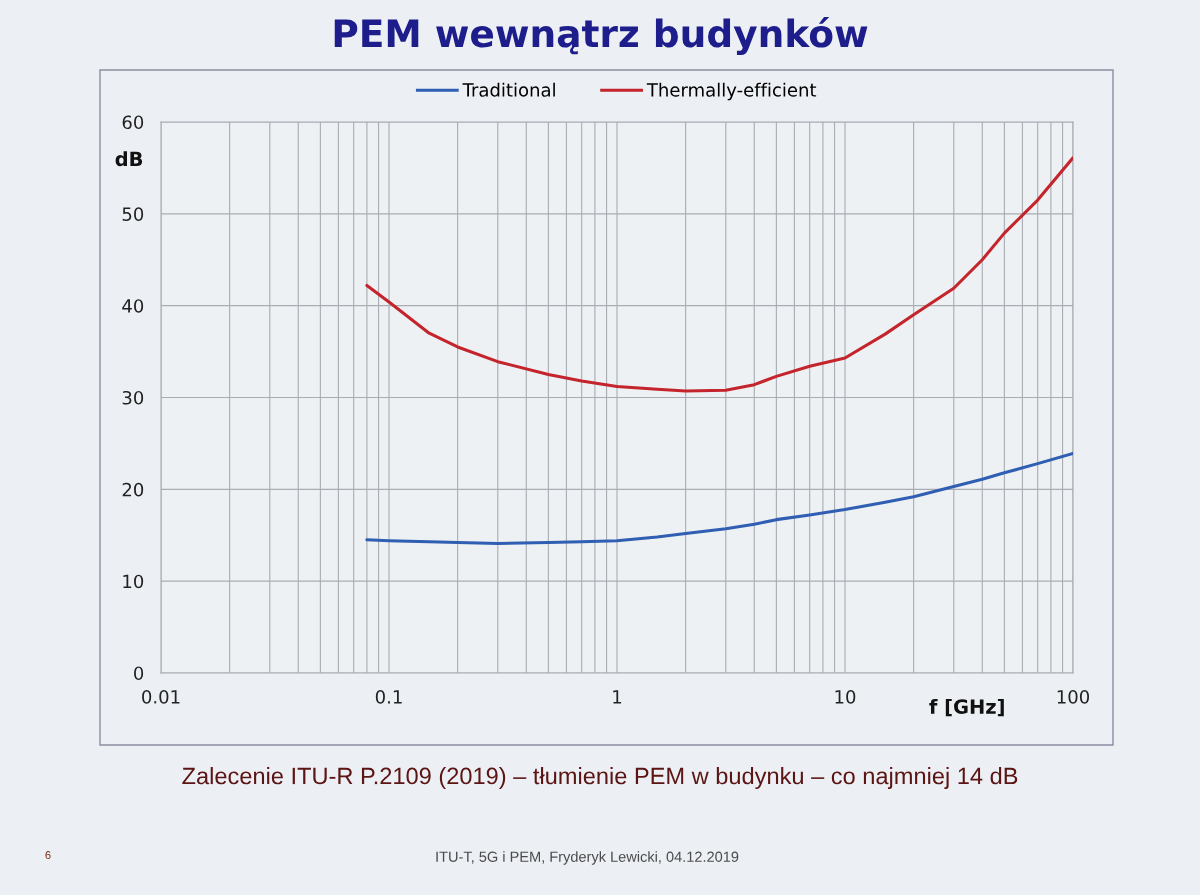 The width and height of the screenshot is (1200, 895). I want to click on chart-title: PEM wewnątrz budynków, so click(601, 36).